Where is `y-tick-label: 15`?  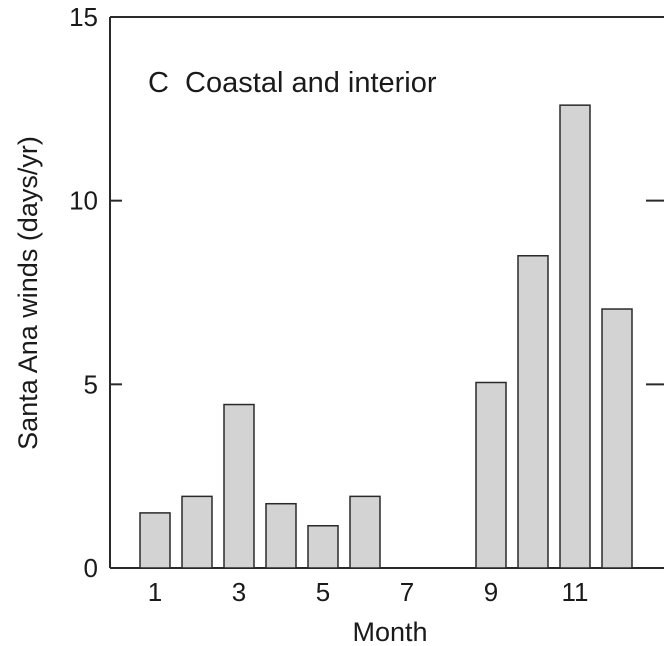 y-tick-label: 15 is located at coordinates (83, 17).